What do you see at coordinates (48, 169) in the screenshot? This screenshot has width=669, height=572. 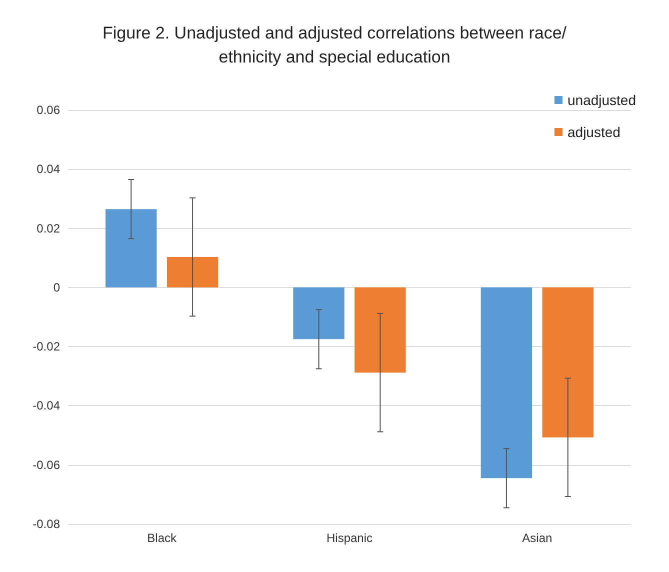 I see `y-tick-label: 0.04` at bounding box center [48, 169].